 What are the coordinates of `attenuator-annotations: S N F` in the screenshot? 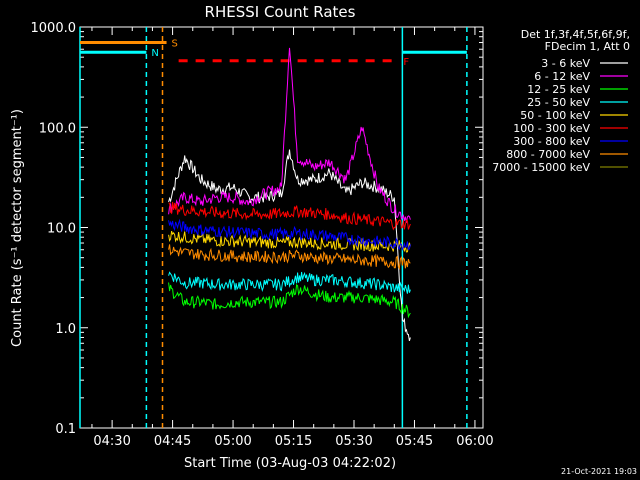 It's located at (273, 53).